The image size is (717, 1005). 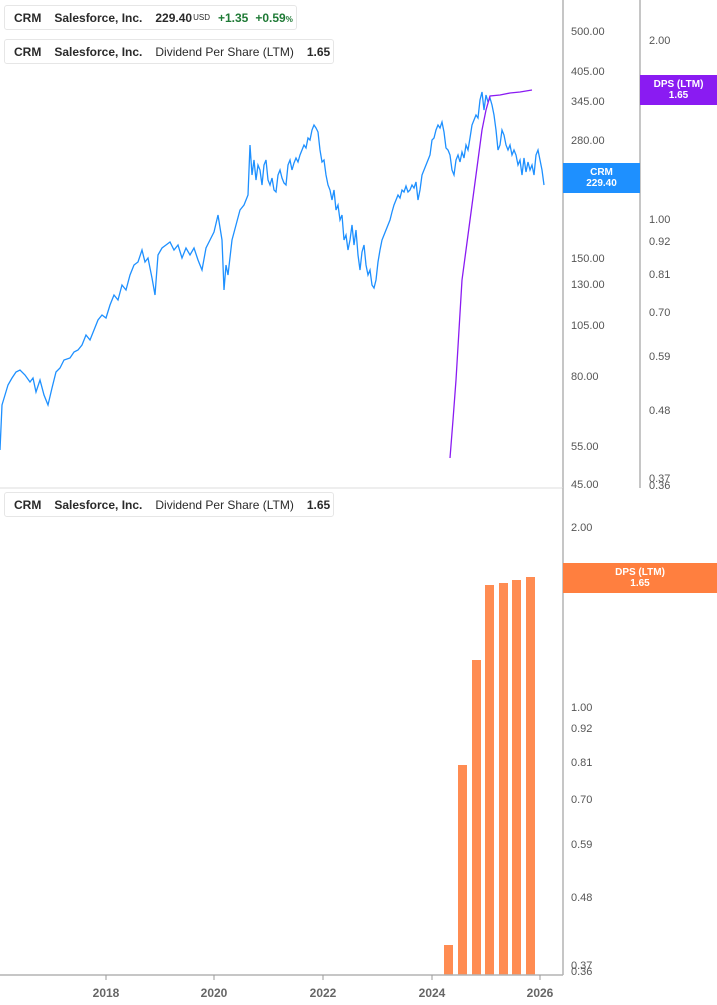 What do you see at coordinates (585, 377) in the screenshot?
I see `svg-text: 80.00` at bounding box center [585, 377].